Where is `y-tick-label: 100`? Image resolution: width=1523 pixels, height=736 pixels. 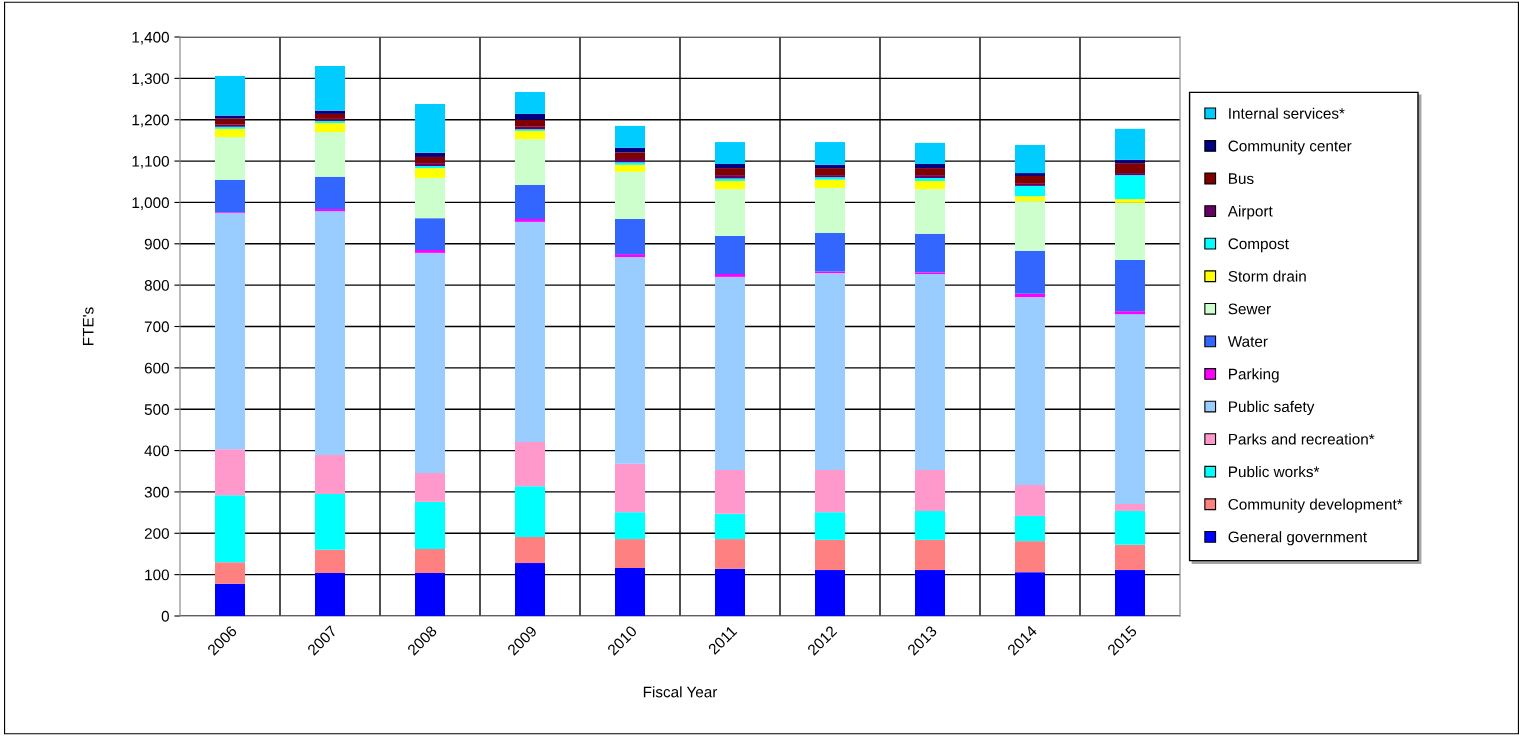
y-tick-label: 100 is located at coordinates (157, 575).